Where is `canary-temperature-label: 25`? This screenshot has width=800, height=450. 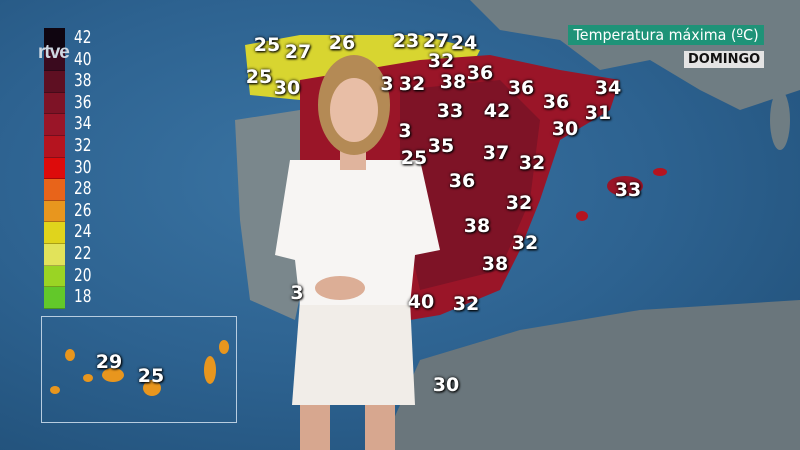 canary-temperature-label: 25 is located at coordinates (151, 376).